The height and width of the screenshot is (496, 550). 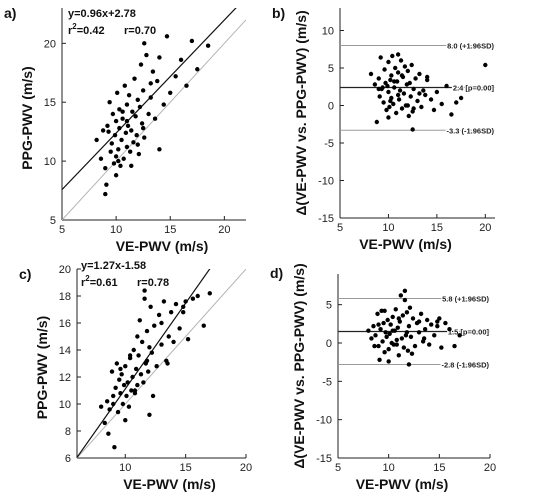 What do you see at coordinates (161, 363) in the screenshot?
I see `reference-lines` at bounding box center [161, 363].